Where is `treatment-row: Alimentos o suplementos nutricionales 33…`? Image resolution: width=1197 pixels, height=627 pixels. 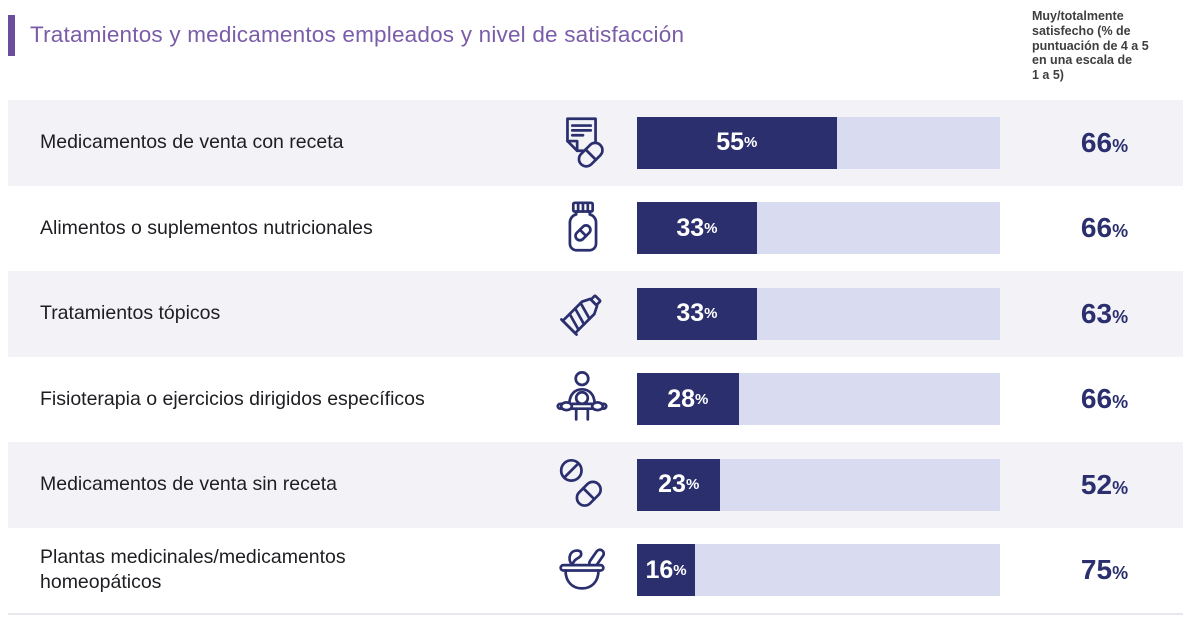 treatment-row: Alimentos o suplementos nutricionales 33… is located at coordinates (595, 228).